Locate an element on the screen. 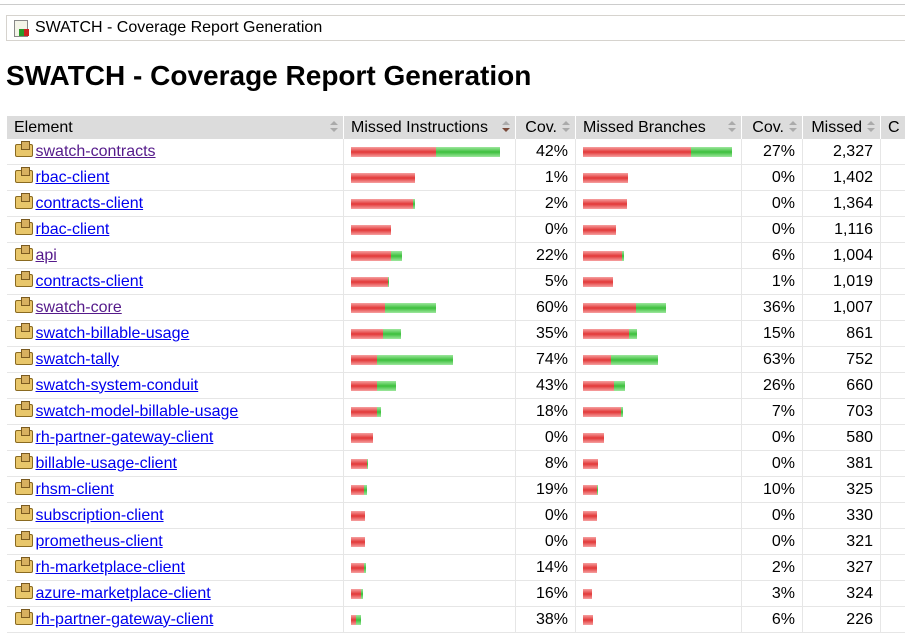 Image resolution: width=905 pixels, height=633 pixels. column-header: Element is located at coordinates (175, 127).